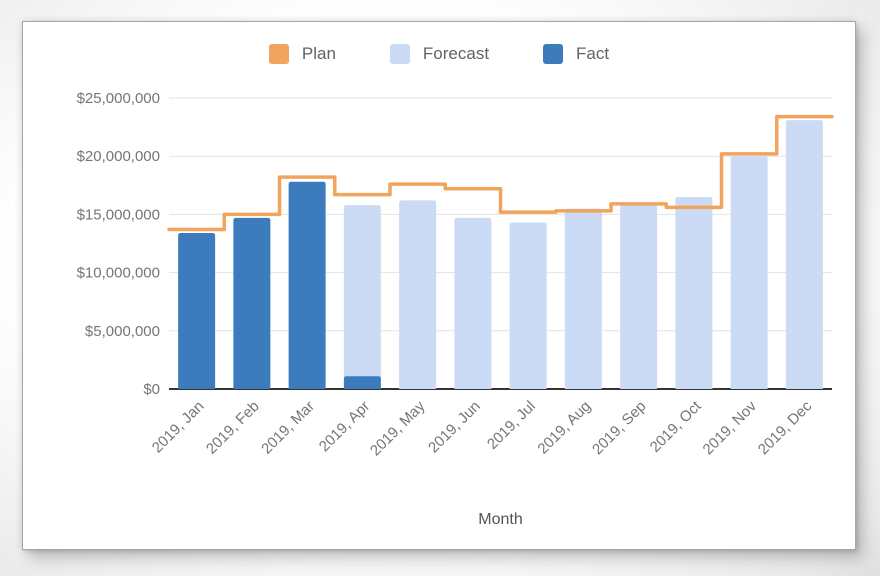 This screenshot has height=576, width=880. Describe the element at coordinates (454, 427) in the screenshot. I see `x-tick-label: 2019, Jun` at that location.